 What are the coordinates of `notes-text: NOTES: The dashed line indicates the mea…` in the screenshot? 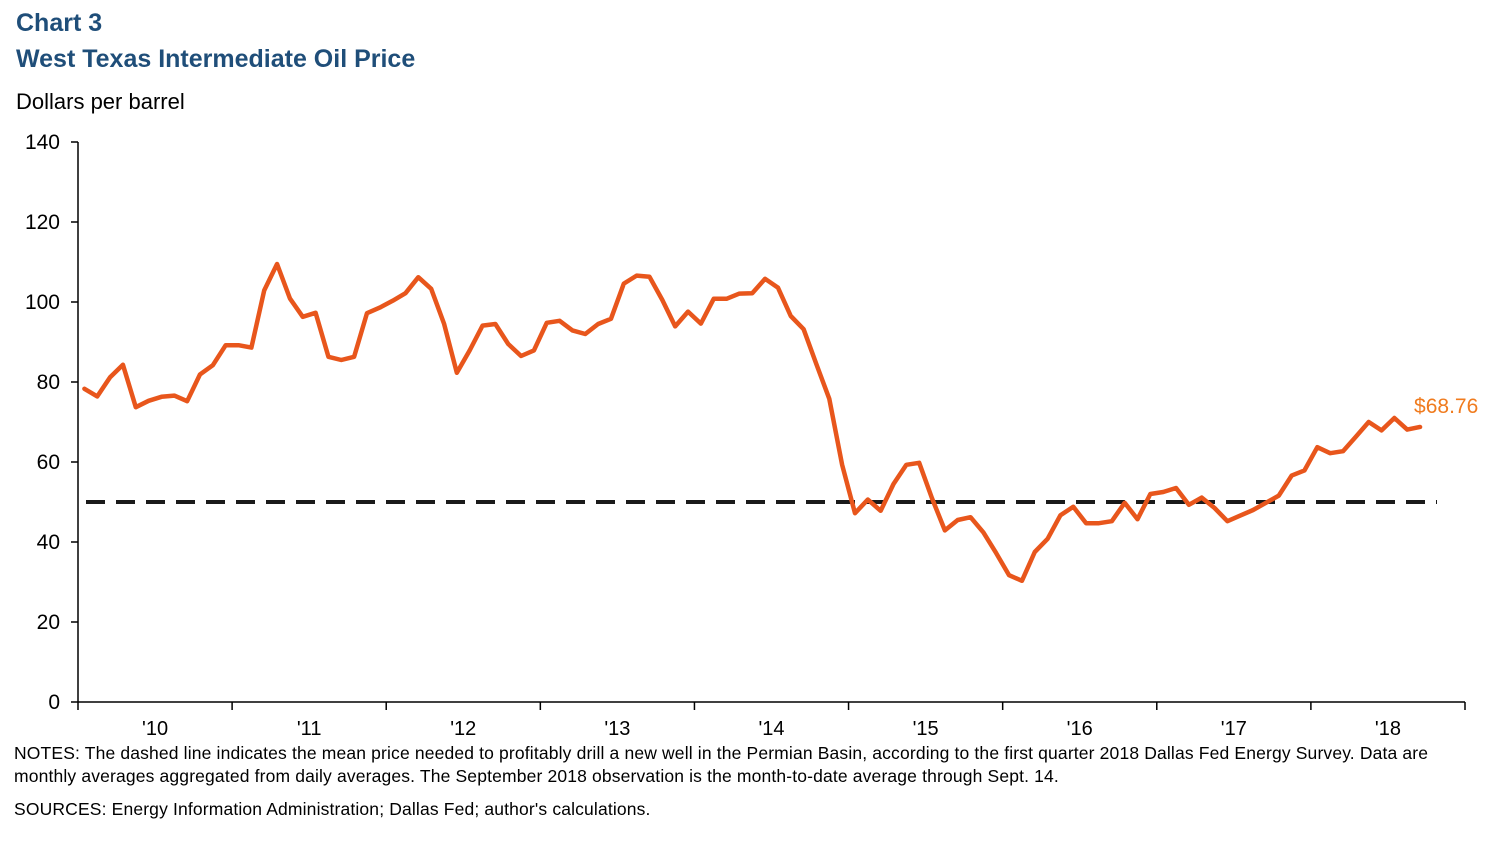 It's located at (721, 764).